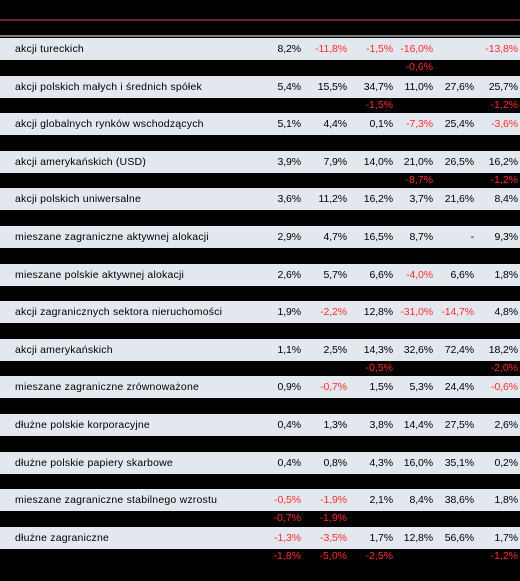  I want to click on return-value-col2: 4,4%, so click(335, 124).